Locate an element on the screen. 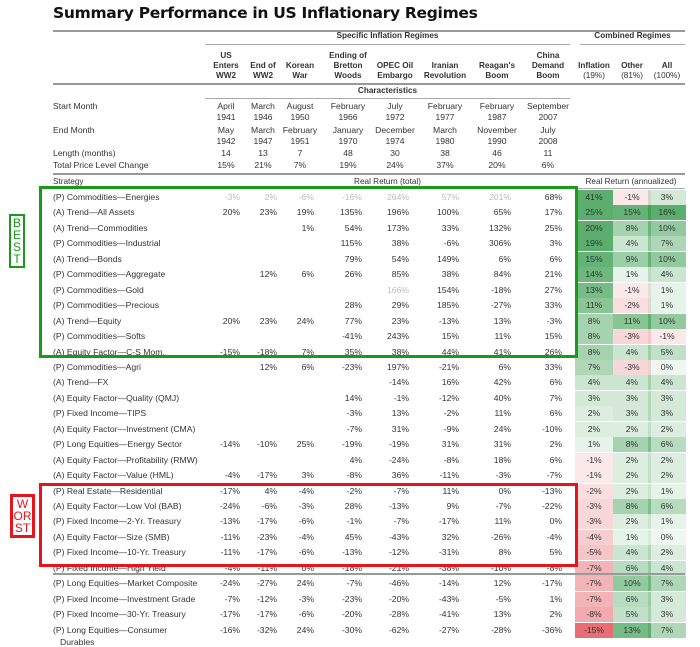  characteristic-value: March is located at coordinates (263, 130).